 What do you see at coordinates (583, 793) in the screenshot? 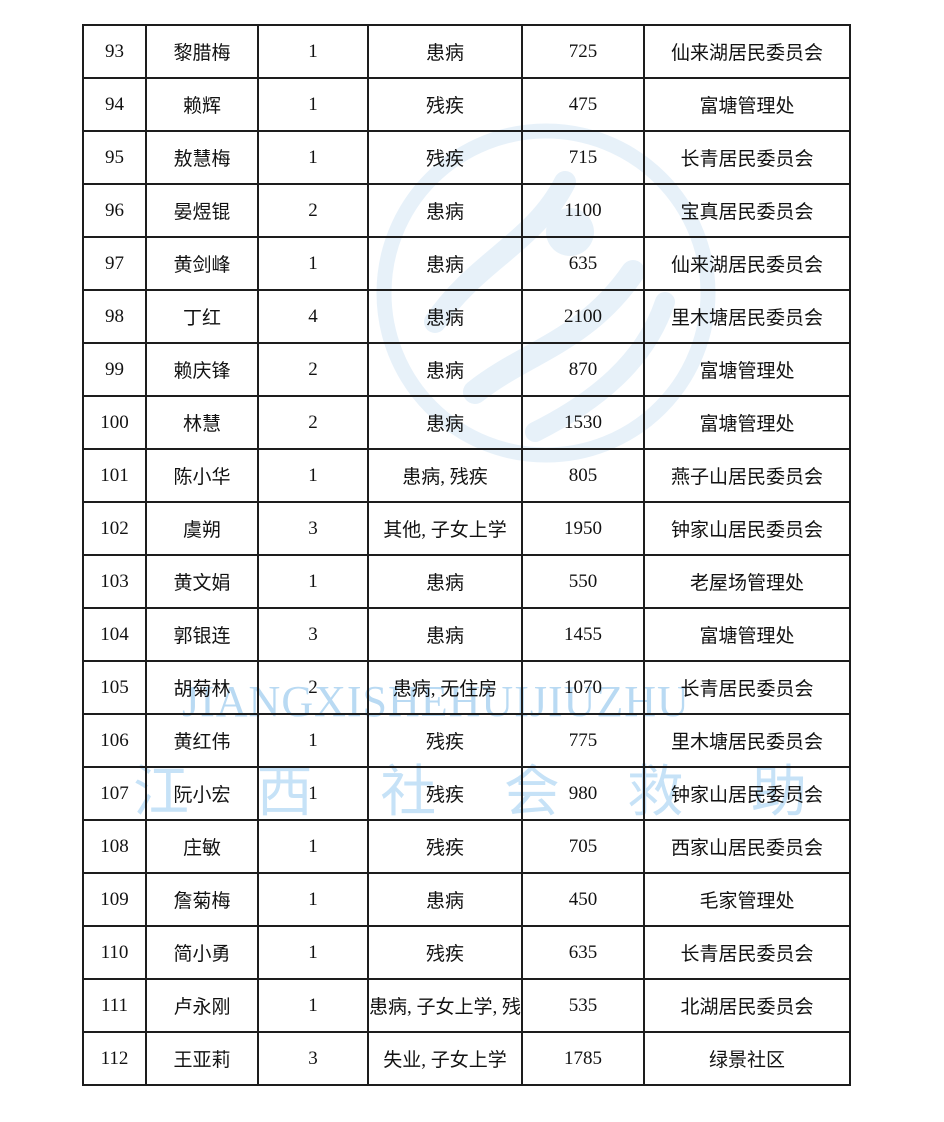
I see `cell-amount: 980` at bounding box center [583, 793].